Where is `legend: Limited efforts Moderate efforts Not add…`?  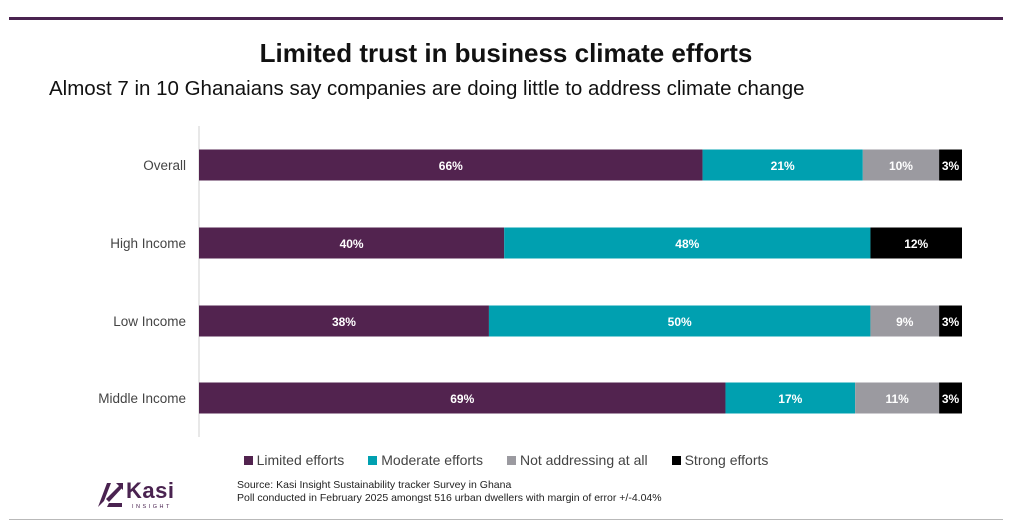 legend: Limited efforts Moderate efforts Not add… is located at coordinates (506, 460).